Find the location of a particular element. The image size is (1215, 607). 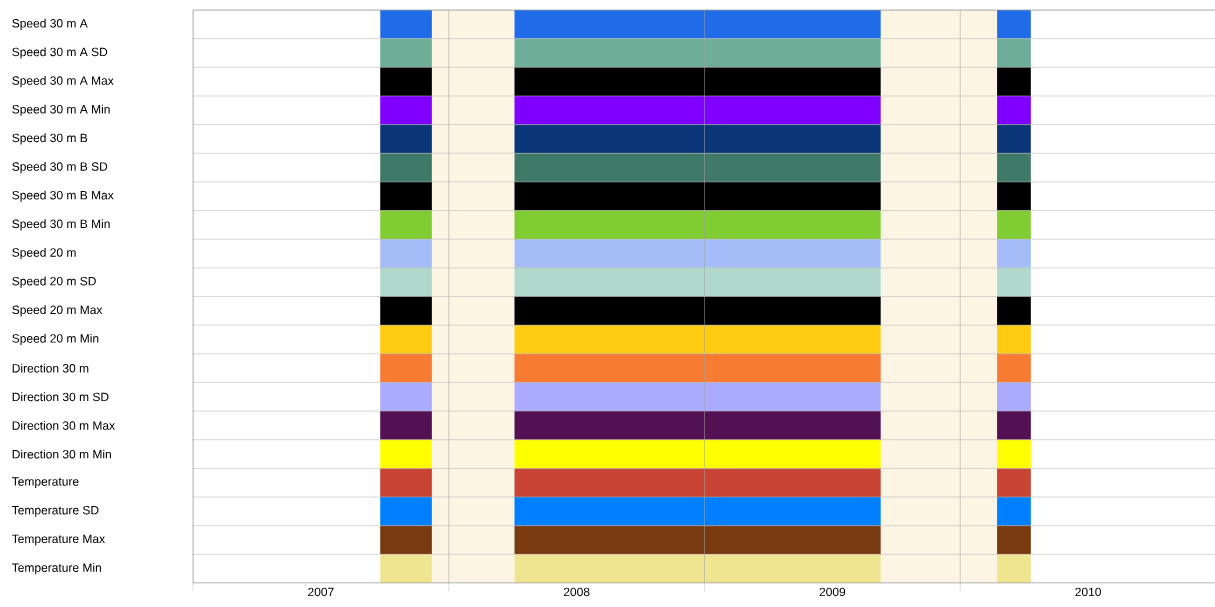

y-tick-label: Speed 30 m B Max is located at coordinates (63, 196).